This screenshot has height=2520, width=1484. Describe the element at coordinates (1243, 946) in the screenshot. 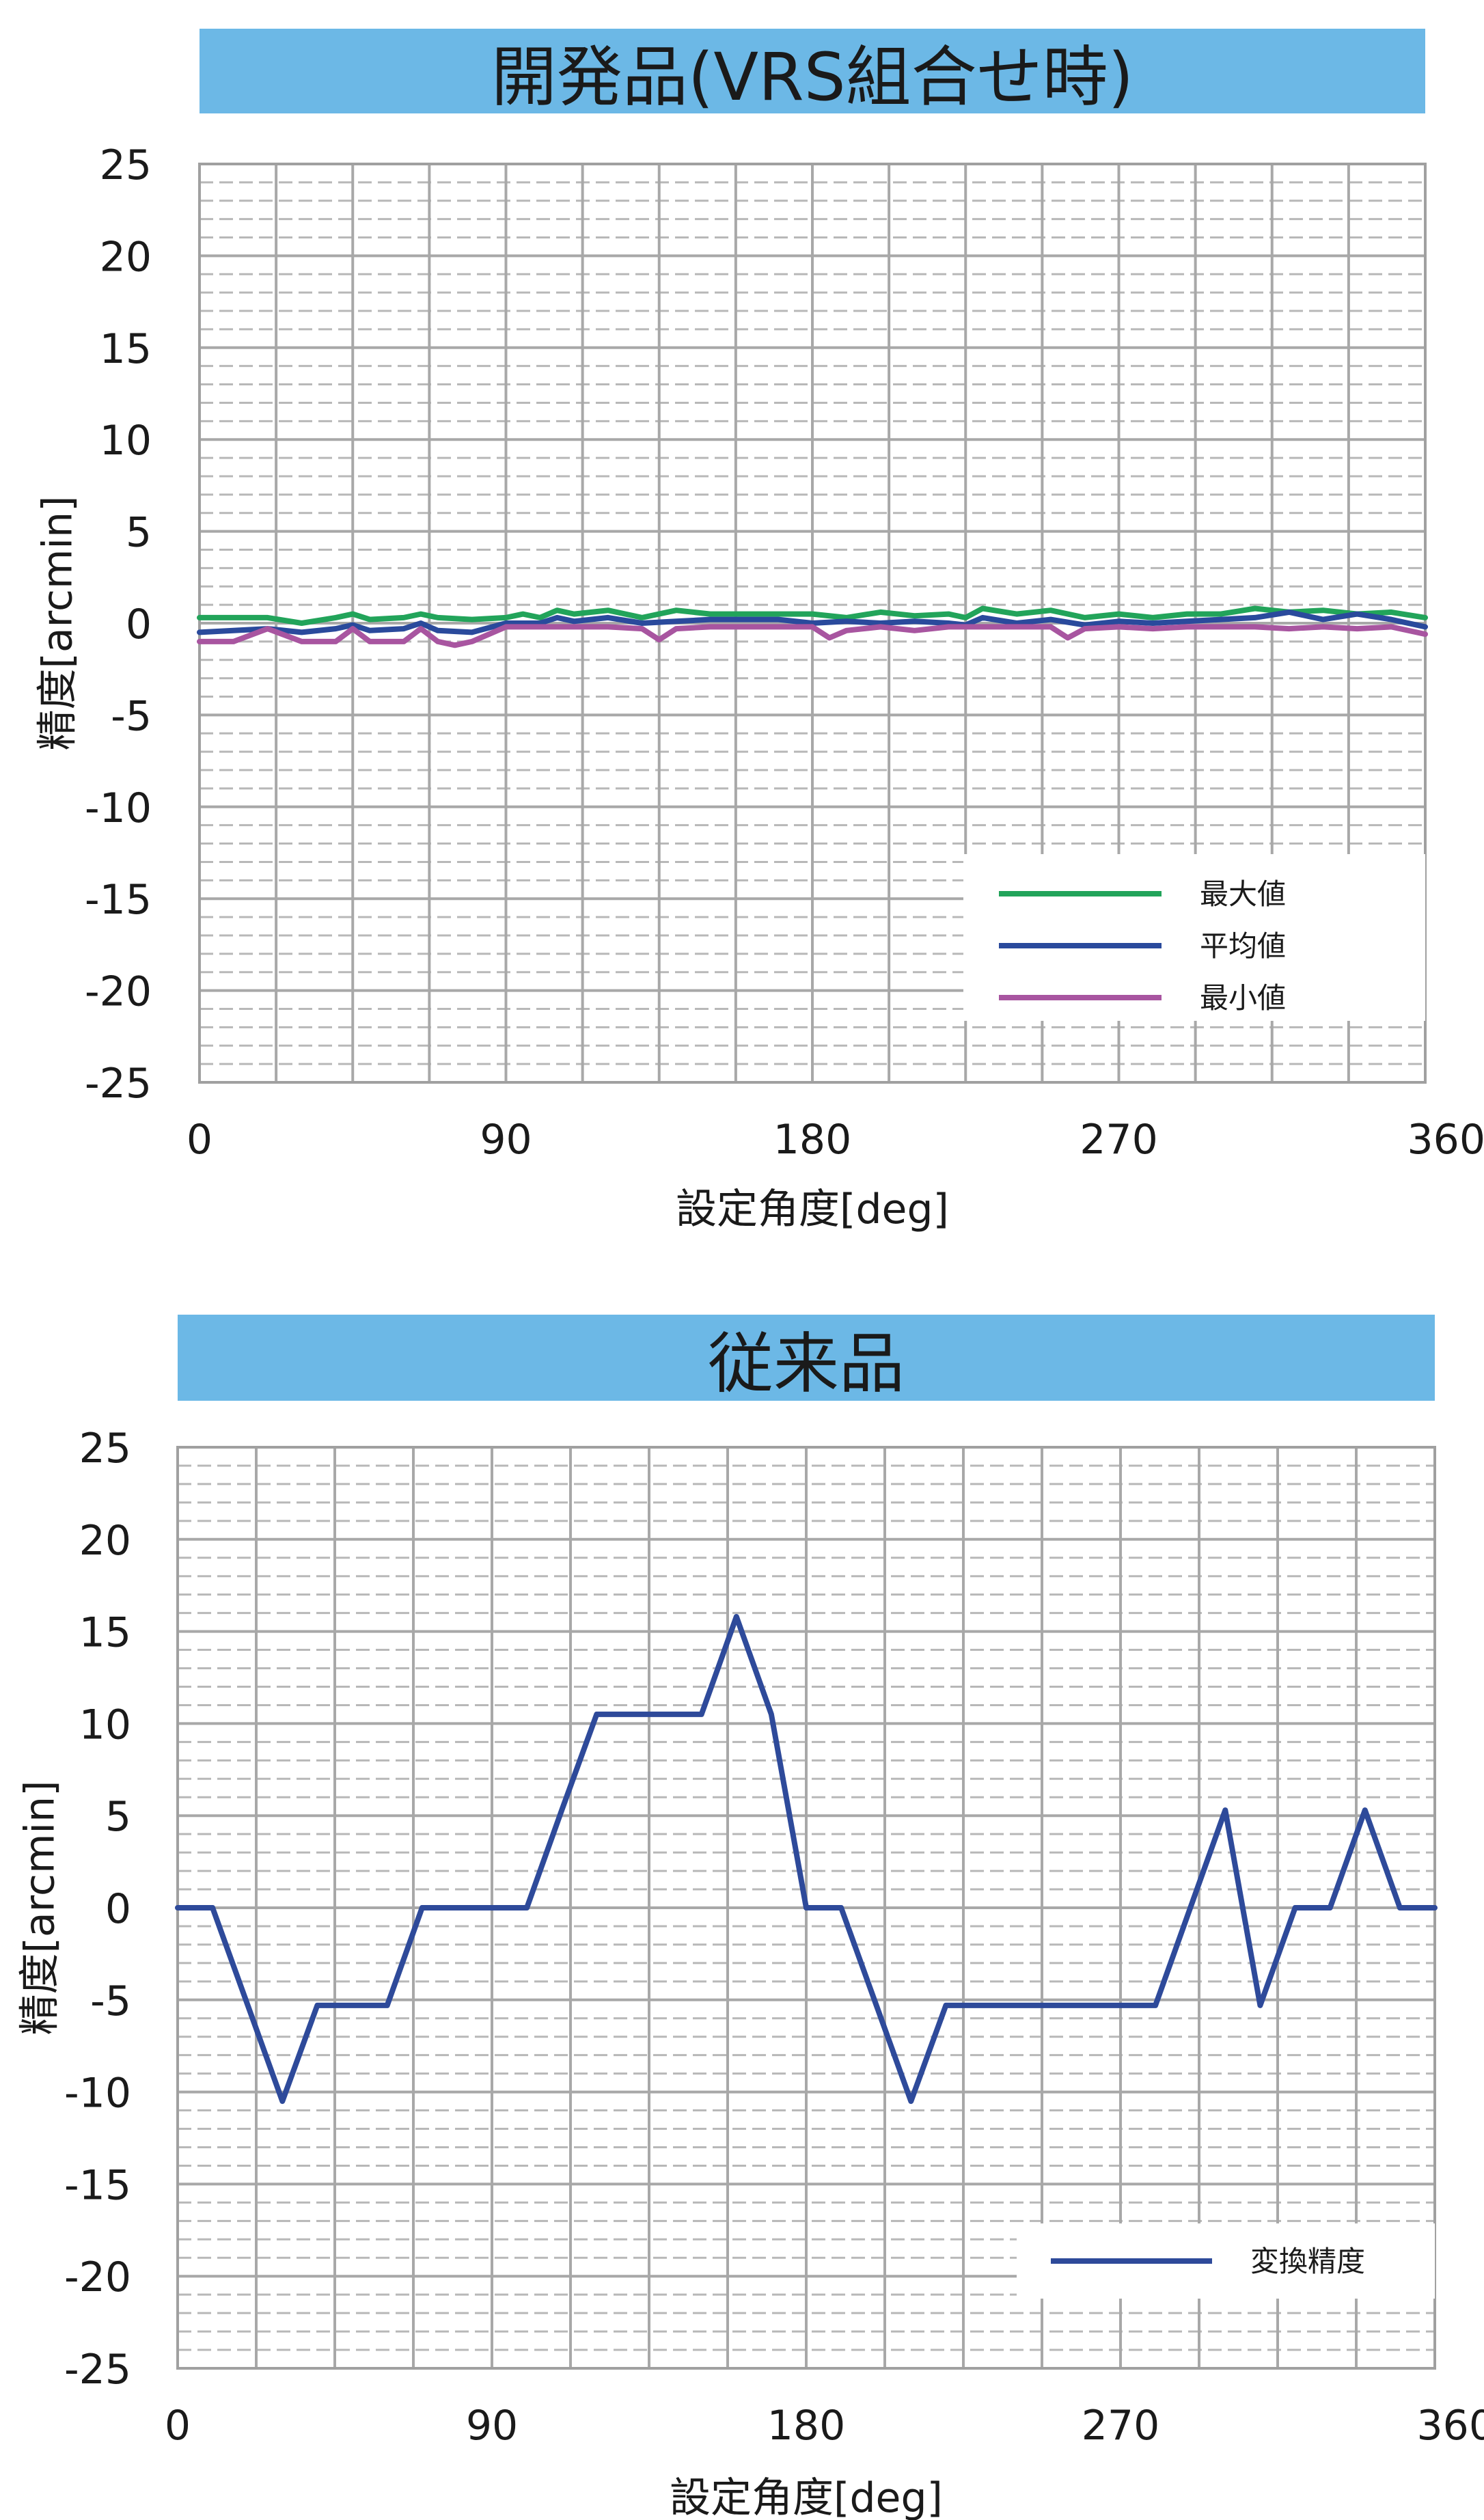

I see `legend-label: 平均値` at that location.